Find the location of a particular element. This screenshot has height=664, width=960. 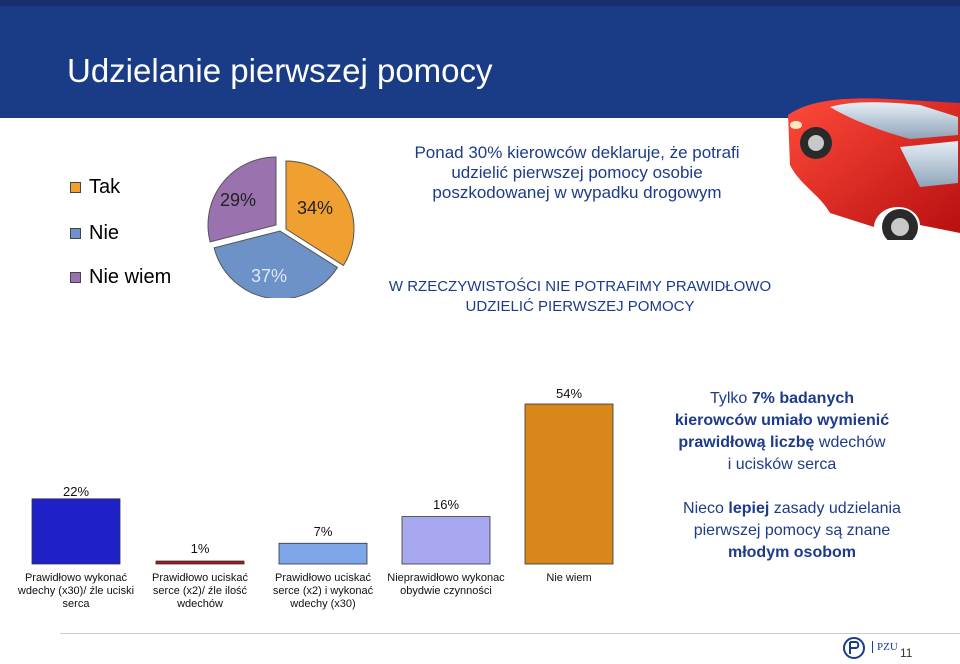

pie-slice-nie-wiem is located at coordinates (242, 199).